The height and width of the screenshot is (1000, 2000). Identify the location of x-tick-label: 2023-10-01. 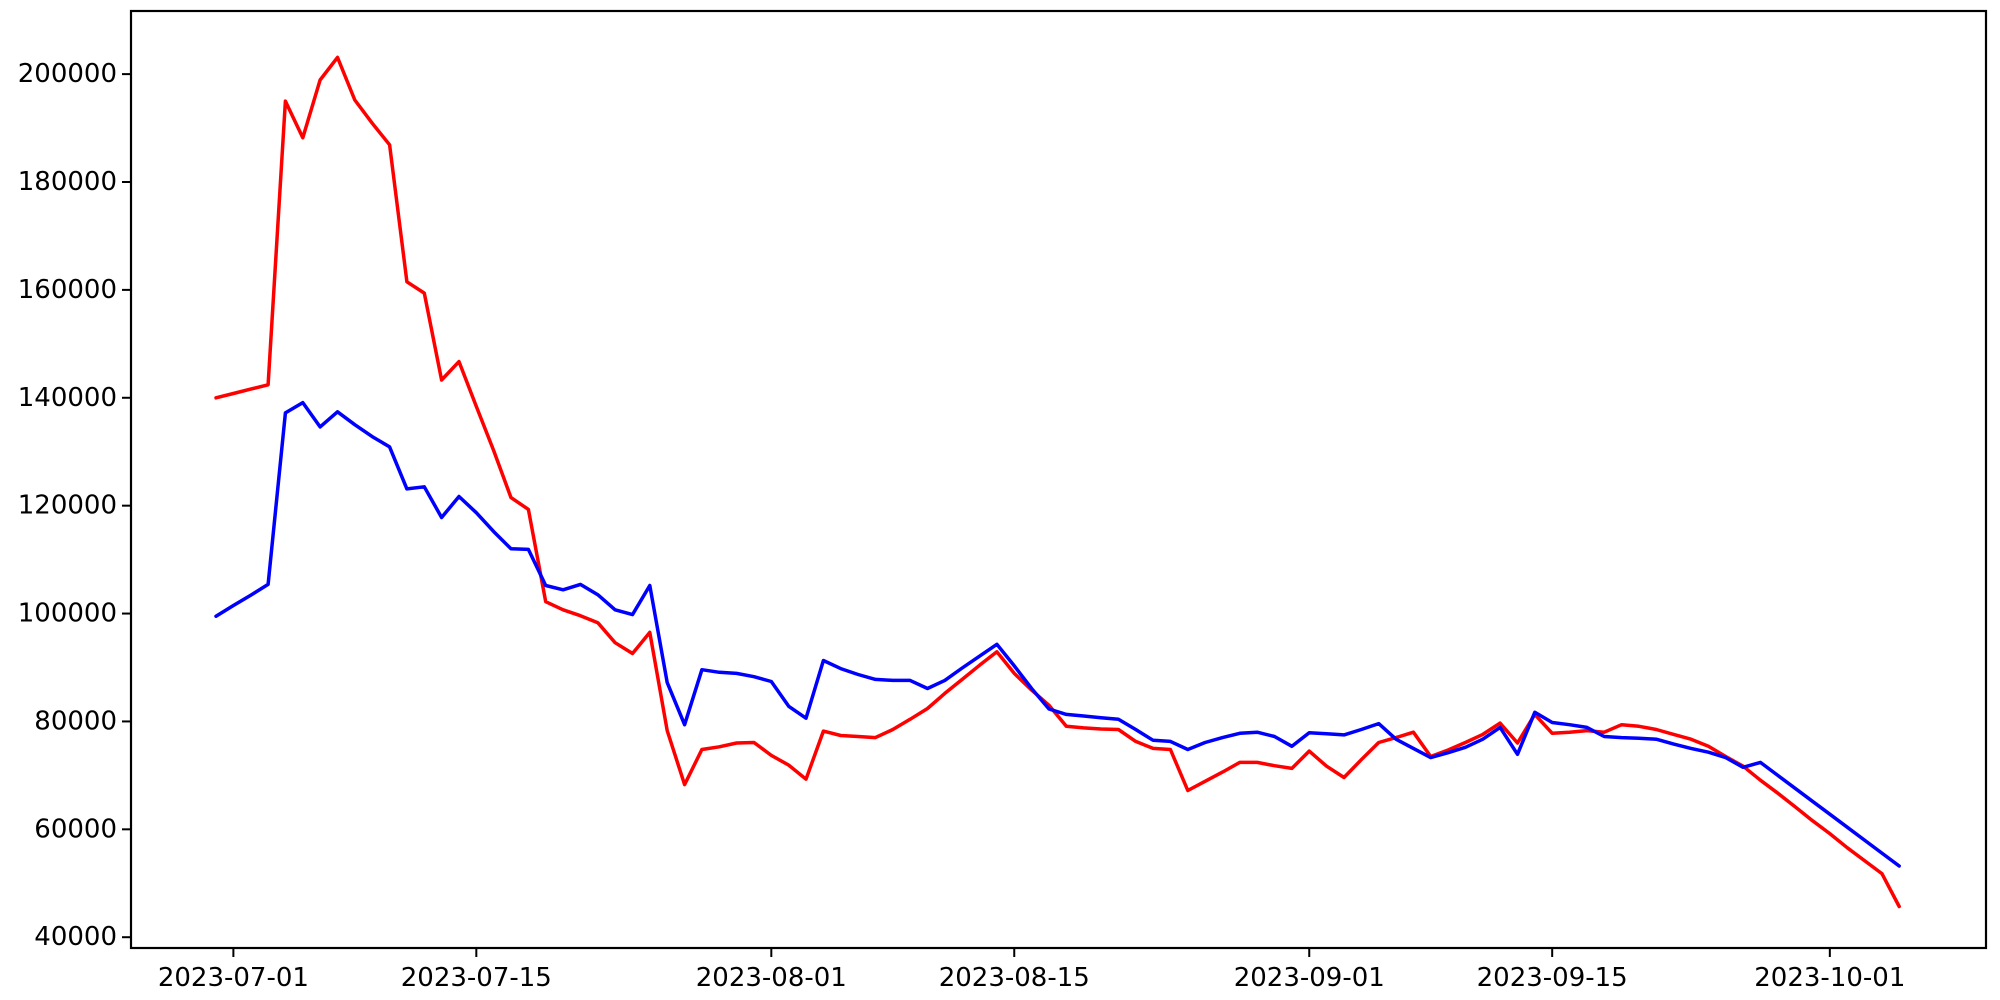
(1829, 978).